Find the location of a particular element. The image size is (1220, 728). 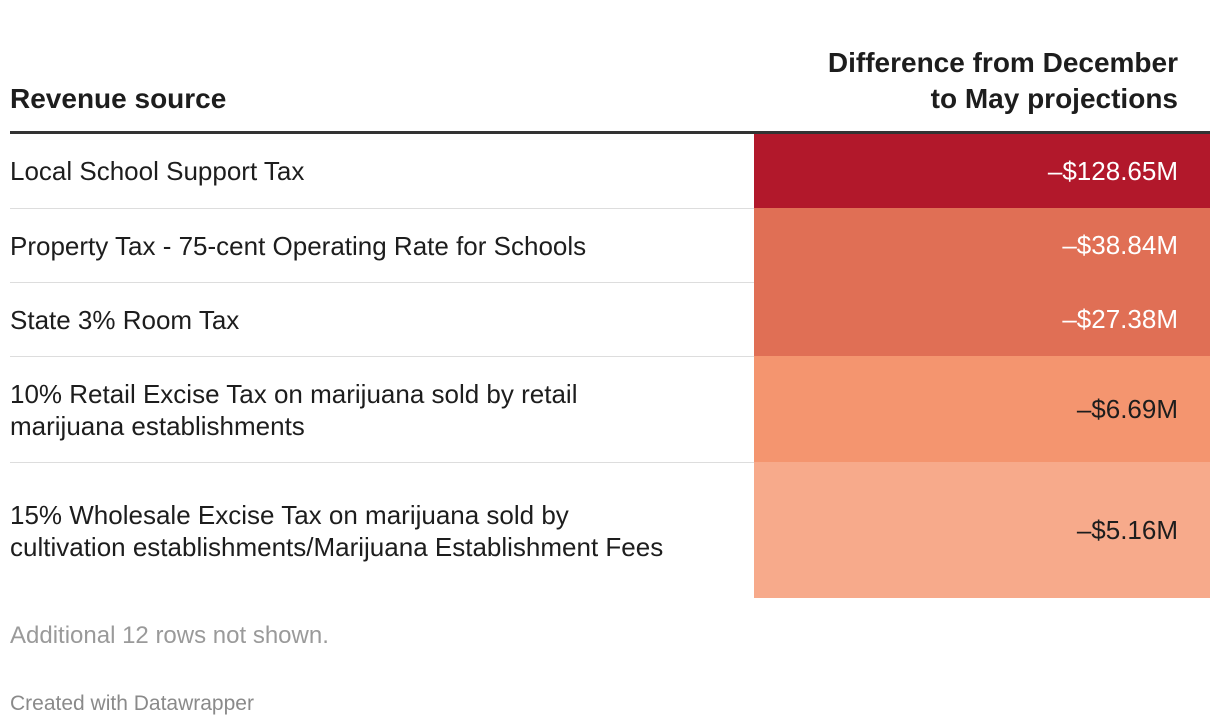

datawrapper-credit-link: Created with Datawrapper is located at coordinates (132, 703).